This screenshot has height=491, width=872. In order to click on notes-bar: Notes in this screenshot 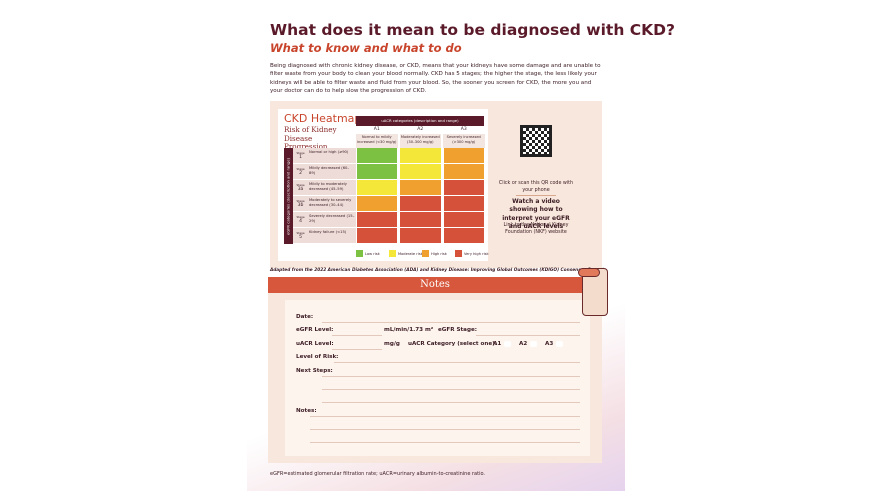, I will do `click(435, 285)`.